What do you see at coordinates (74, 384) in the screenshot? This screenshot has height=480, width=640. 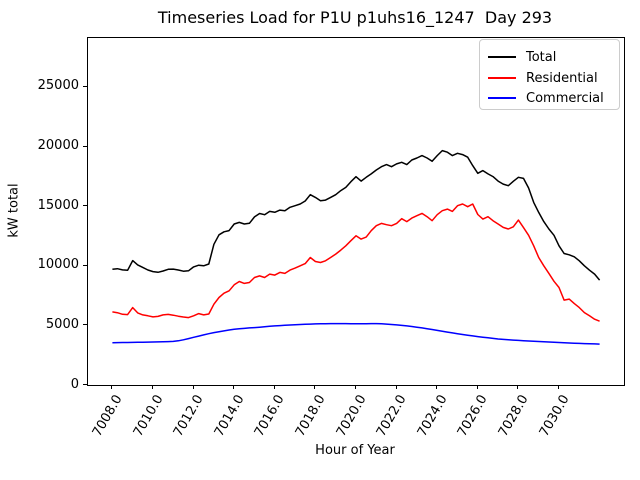 I see `y-tick-label: 0` at bounding box center [74, 384].